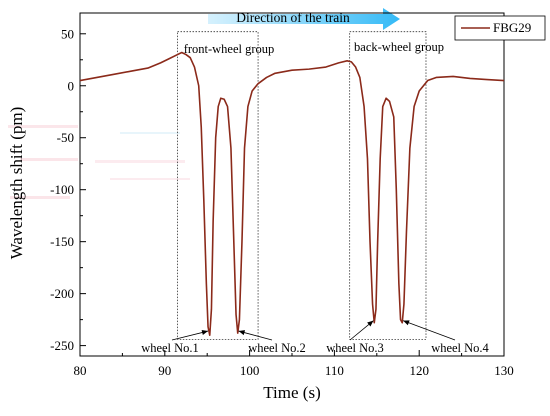  Describe the element at coordinates (71, 85) in the screenshot. I see `y-tick-label: 0` at that location.